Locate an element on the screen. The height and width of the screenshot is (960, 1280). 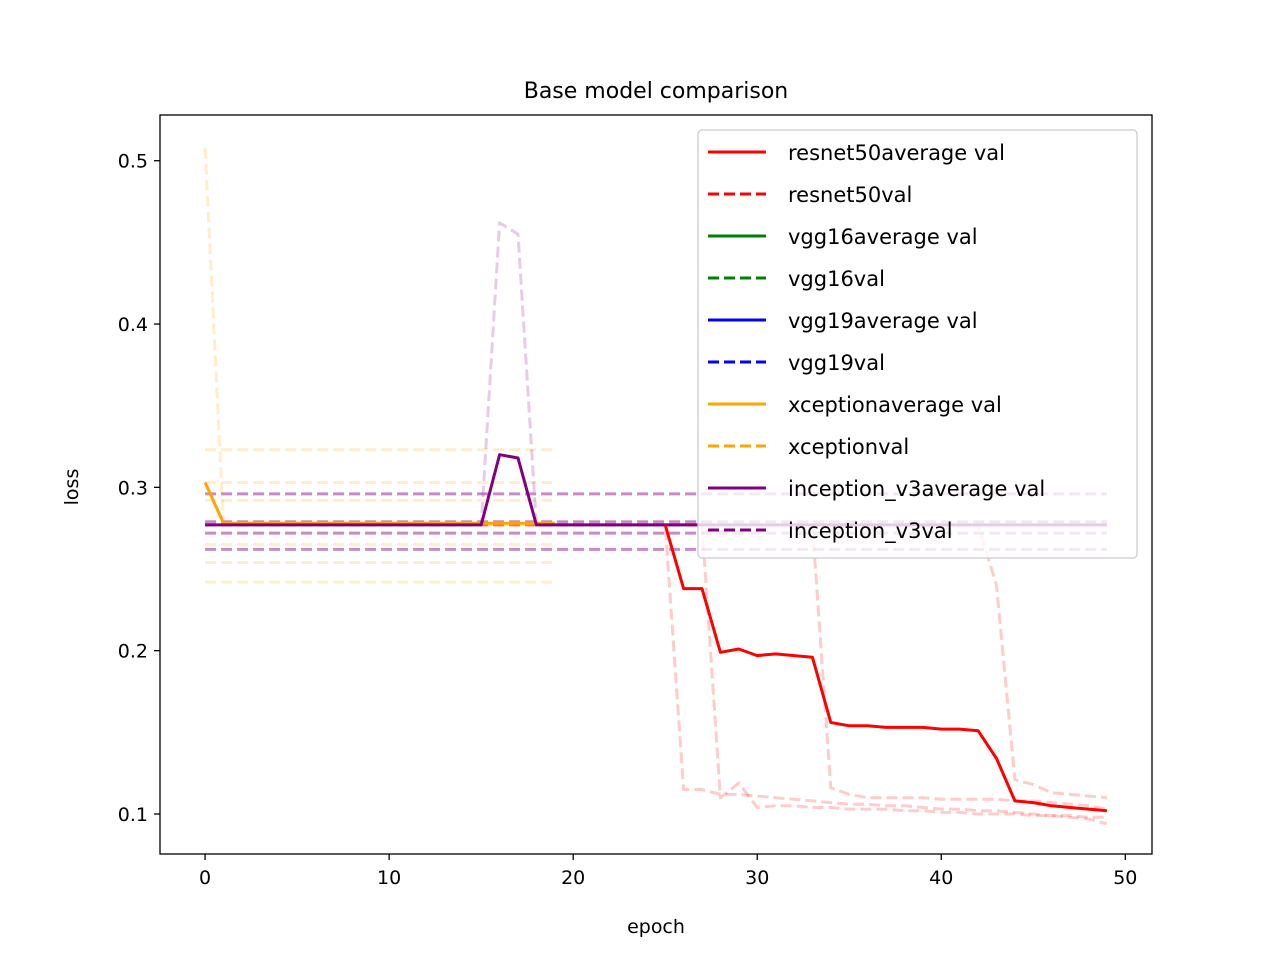
y-axis: 0.1 0.2 0.3 0.4 0.5 is located at coordinates (139, 488).